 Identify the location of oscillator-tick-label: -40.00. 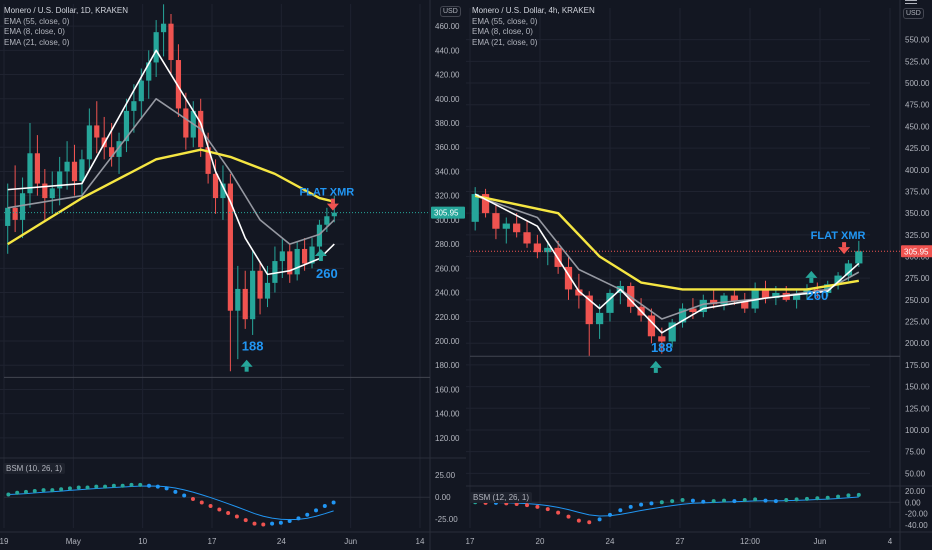
(916, 525).